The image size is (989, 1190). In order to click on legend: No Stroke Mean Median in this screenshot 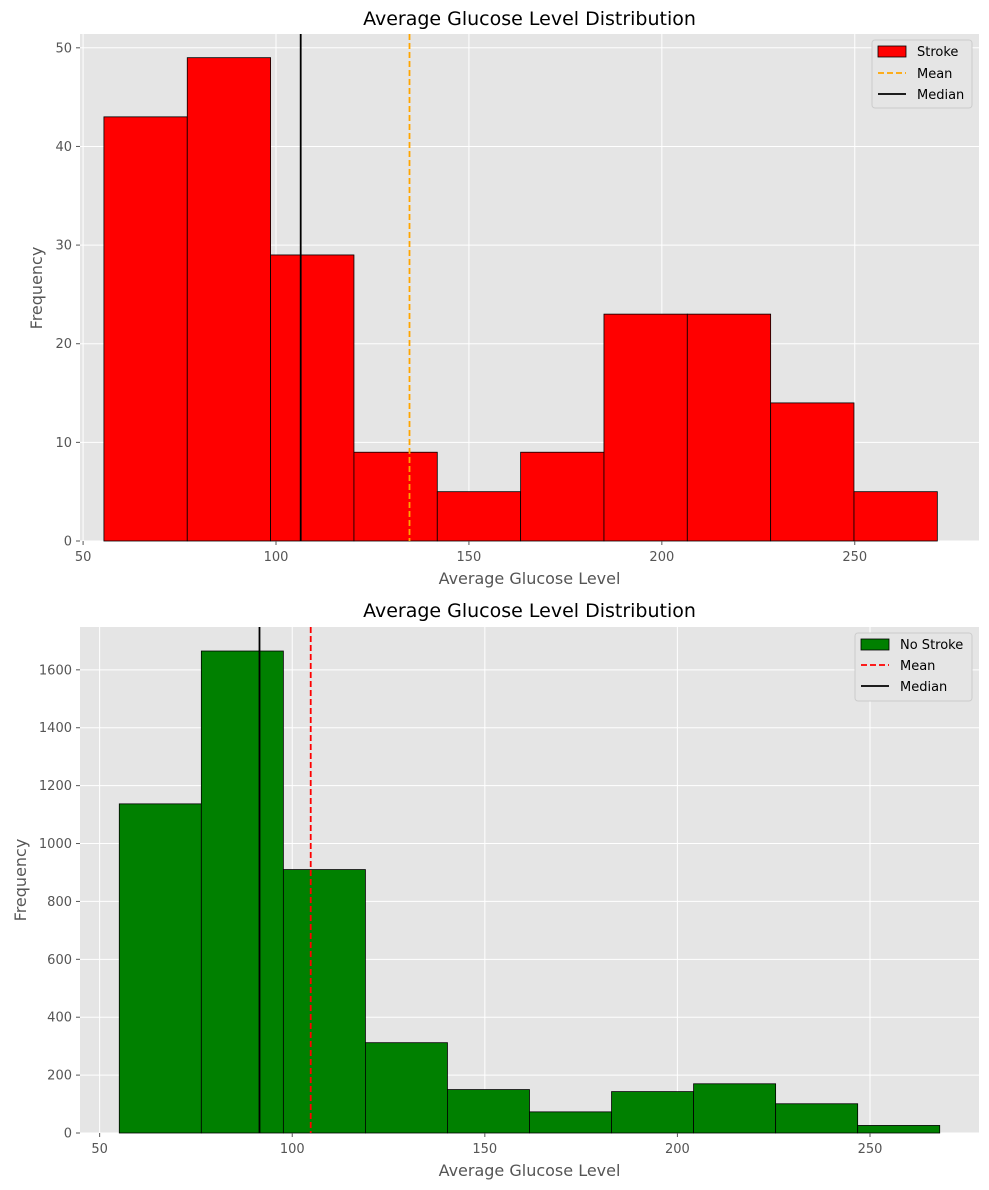, I will do `click(913, 667)`.